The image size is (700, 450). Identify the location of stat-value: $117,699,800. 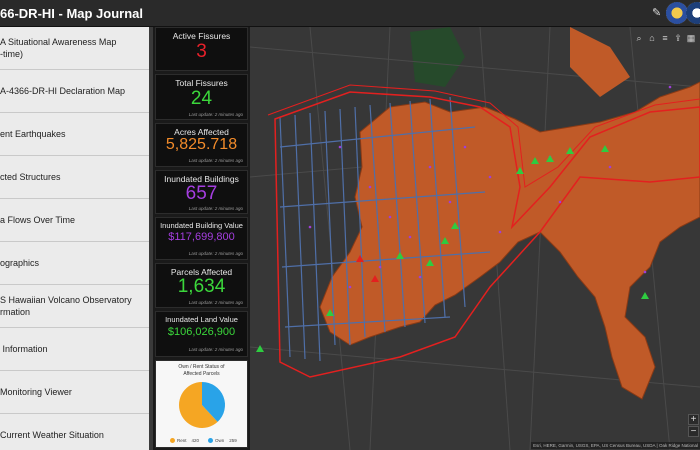
(201, 237).